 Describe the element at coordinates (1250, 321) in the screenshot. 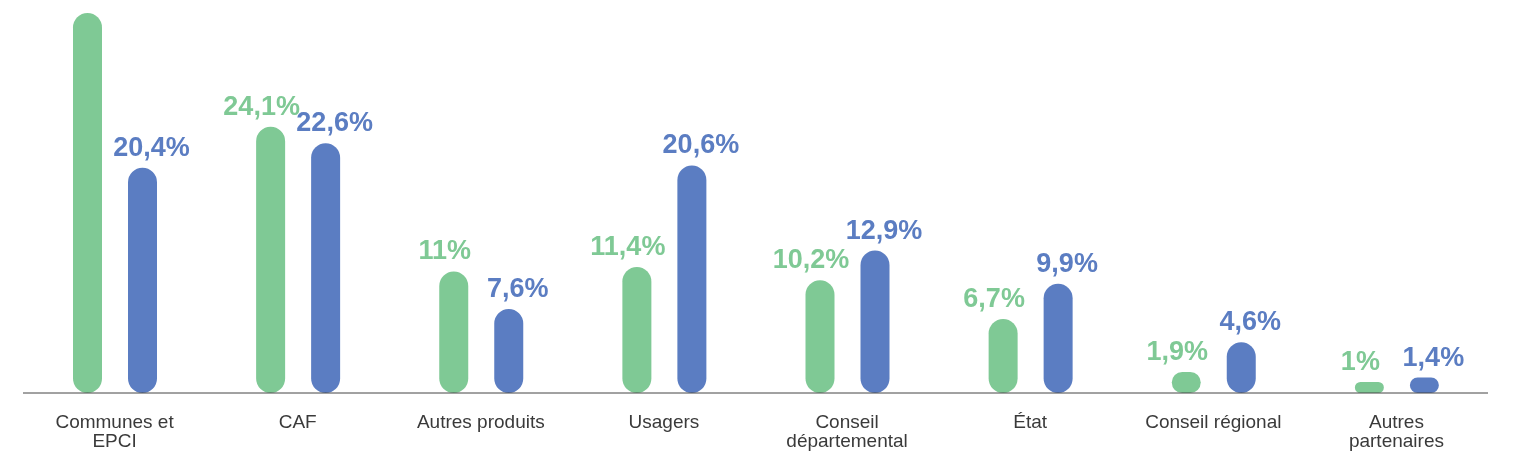

I see `data-label: 4,6%` at that location.